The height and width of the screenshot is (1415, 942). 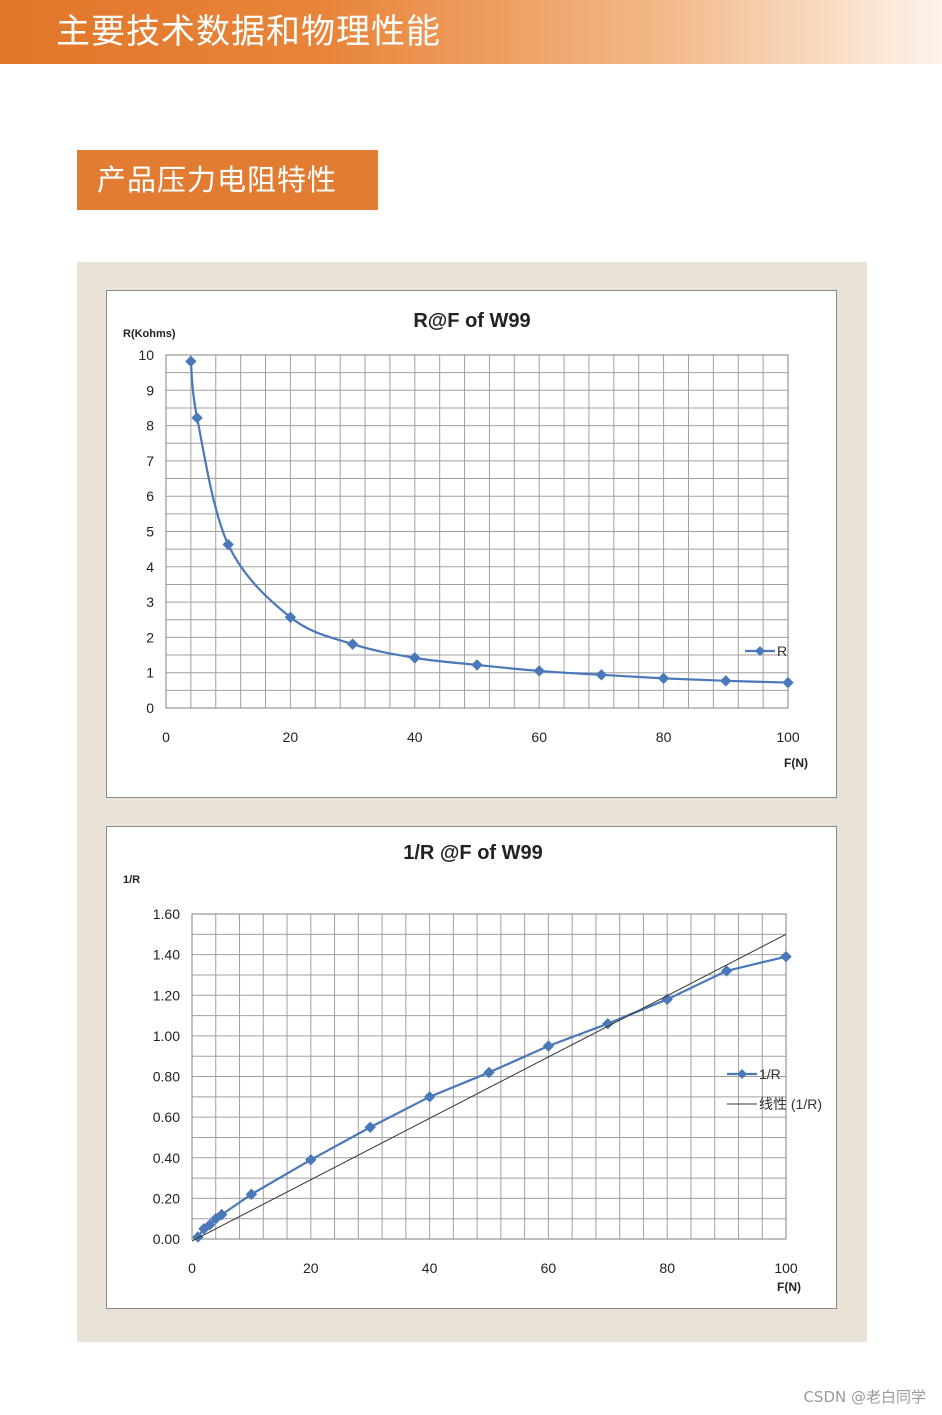 What do you see at coordinates (539, 737) in the screenshot?
I see `chart1-x-tick-label: 60` at bounding box center [539, 737].